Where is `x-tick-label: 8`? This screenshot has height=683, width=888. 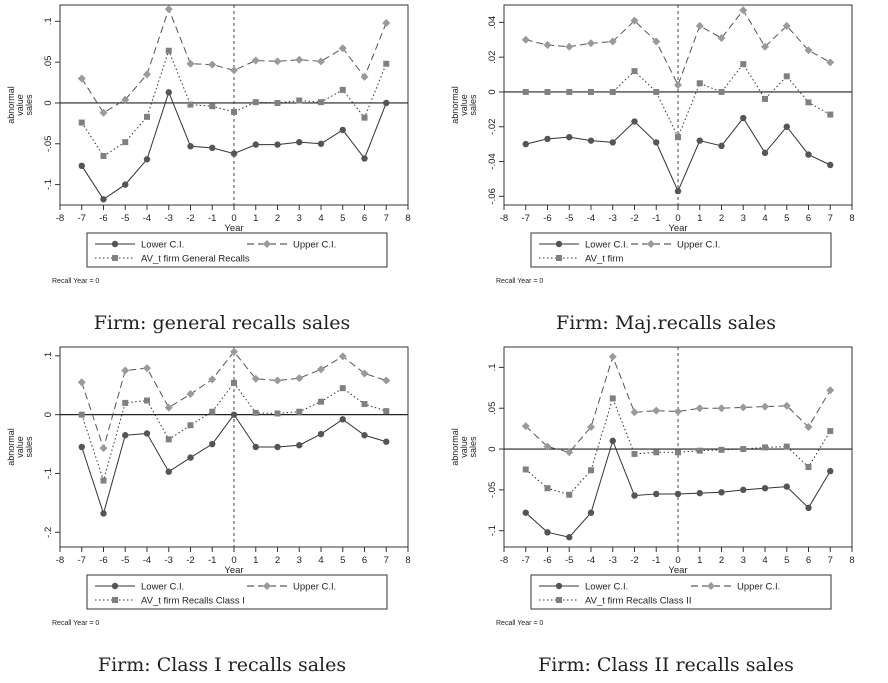 x-tick-label: 8 is located at coordinates (407, 560).